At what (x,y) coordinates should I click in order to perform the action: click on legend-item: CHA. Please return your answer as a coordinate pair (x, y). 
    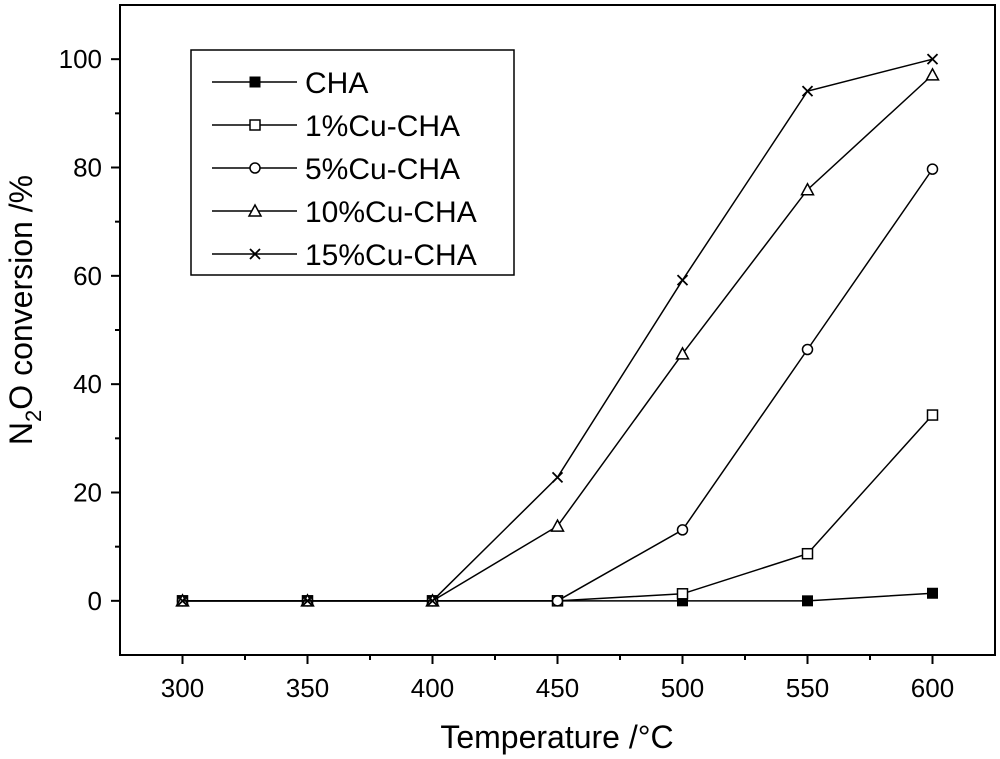
    Looking at the image, I should click on (290, 83).